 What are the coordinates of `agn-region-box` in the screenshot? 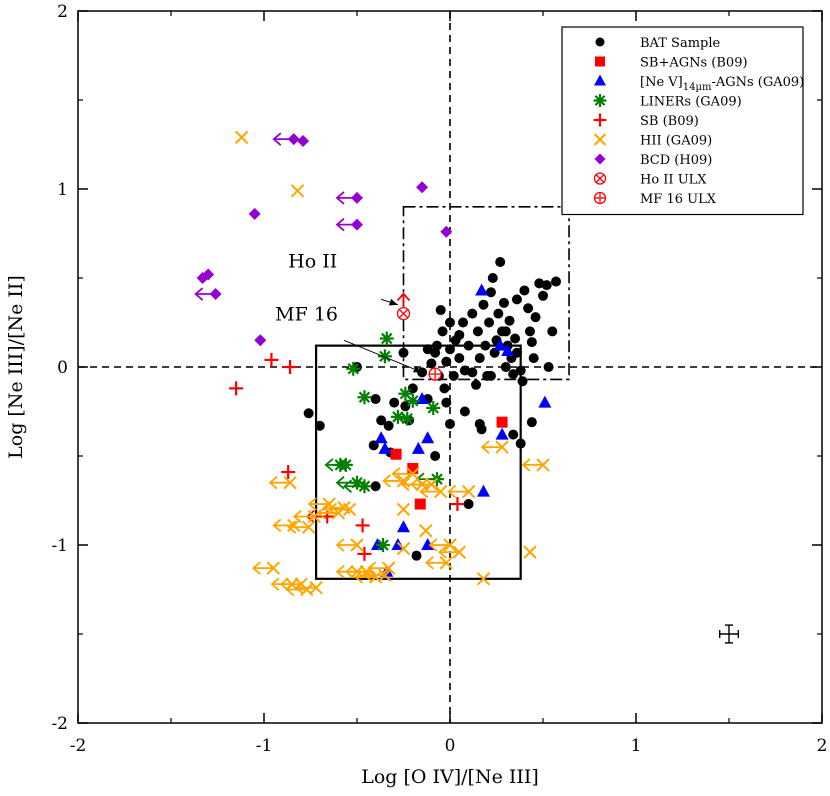 It's located at (418, 462).